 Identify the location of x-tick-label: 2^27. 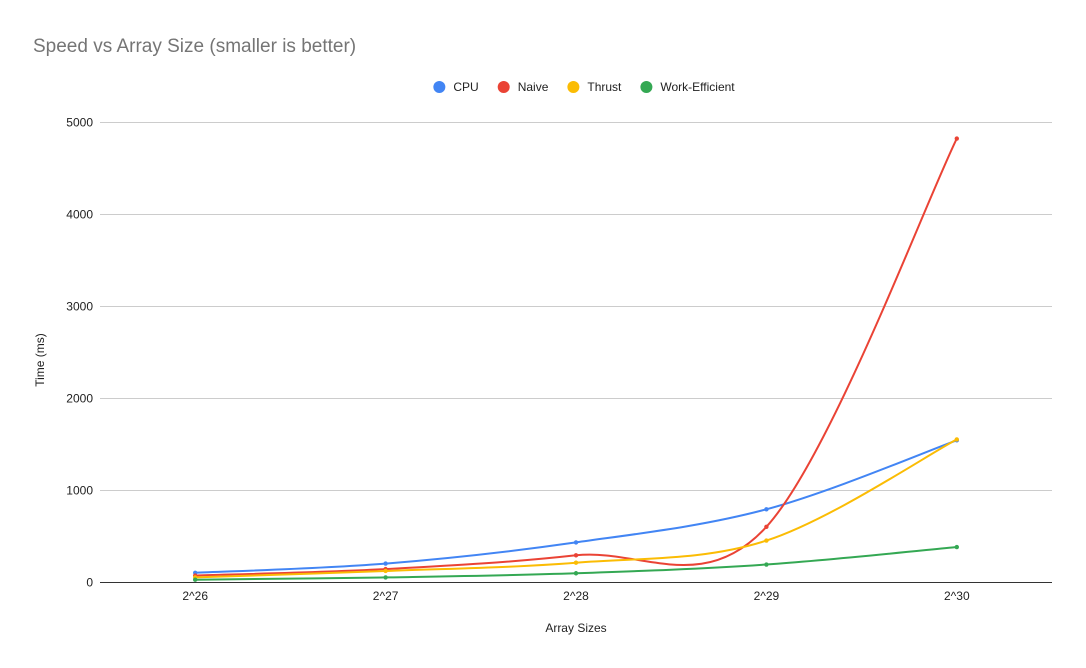
(386, 596).